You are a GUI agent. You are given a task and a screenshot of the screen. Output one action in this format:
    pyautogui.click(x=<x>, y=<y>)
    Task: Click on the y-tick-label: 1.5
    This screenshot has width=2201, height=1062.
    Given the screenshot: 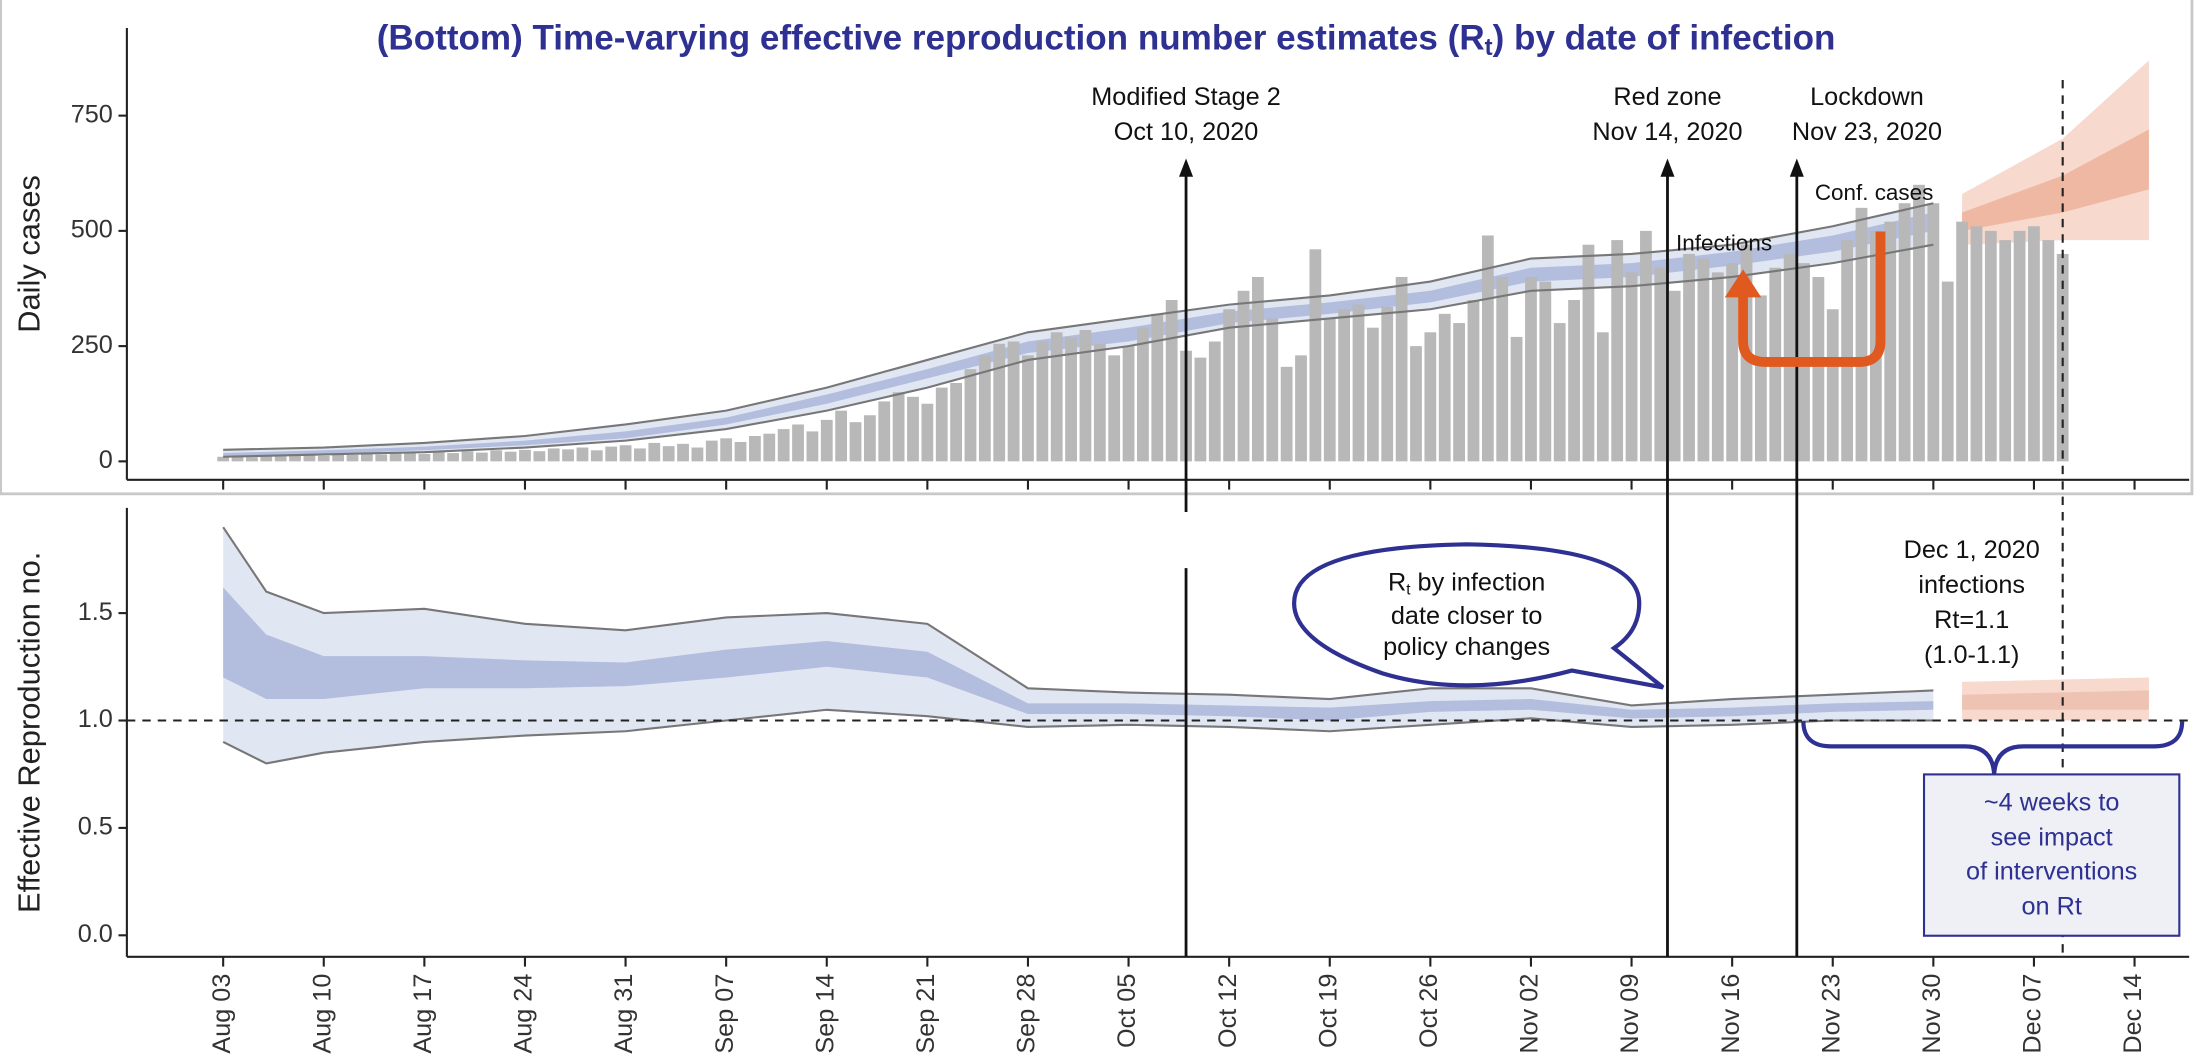 What is the action you would take?
    pyautogui.click(x=95, y=612)
    